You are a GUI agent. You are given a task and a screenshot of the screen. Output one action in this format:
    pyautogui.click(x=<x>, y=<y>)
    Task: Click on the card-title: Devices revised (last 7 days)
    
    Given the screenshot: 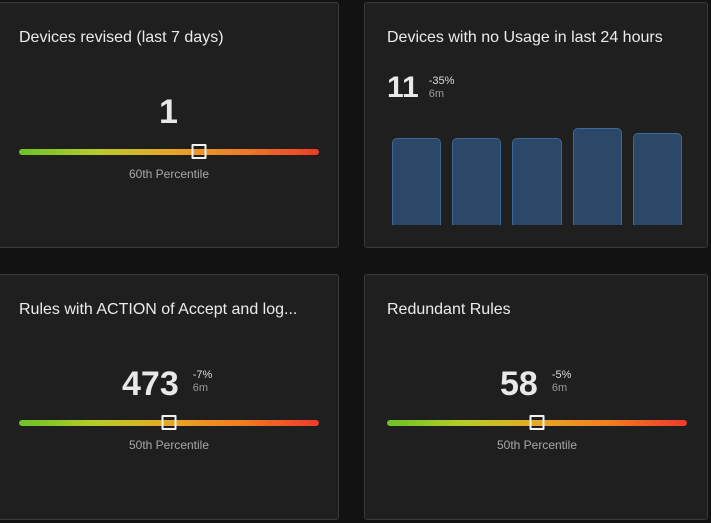 What is the action you would take?
    pyautogui.click(x=121, y=37)
    